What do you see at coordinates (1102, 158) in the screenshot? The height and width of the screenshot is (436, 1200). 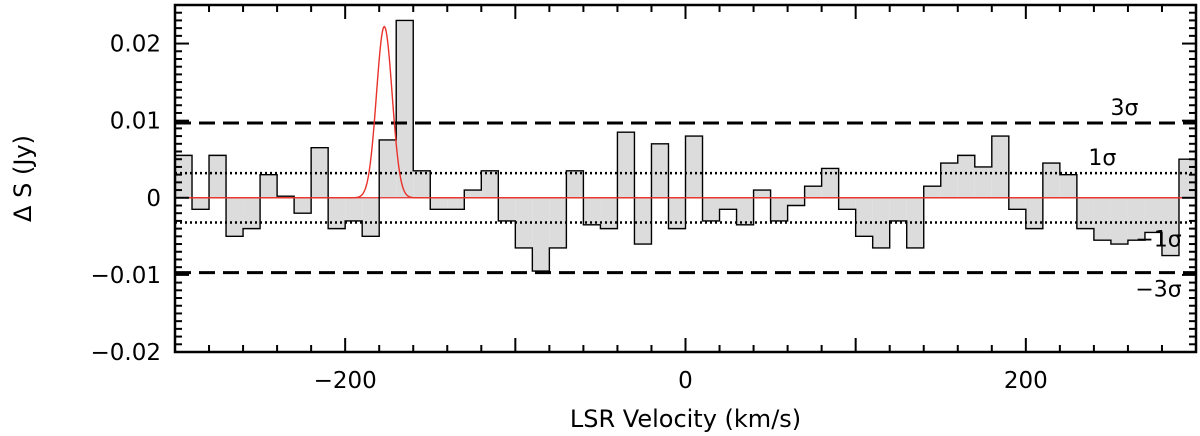 I see `sigma-label: 1σ` at bounding box center [1102, 158].